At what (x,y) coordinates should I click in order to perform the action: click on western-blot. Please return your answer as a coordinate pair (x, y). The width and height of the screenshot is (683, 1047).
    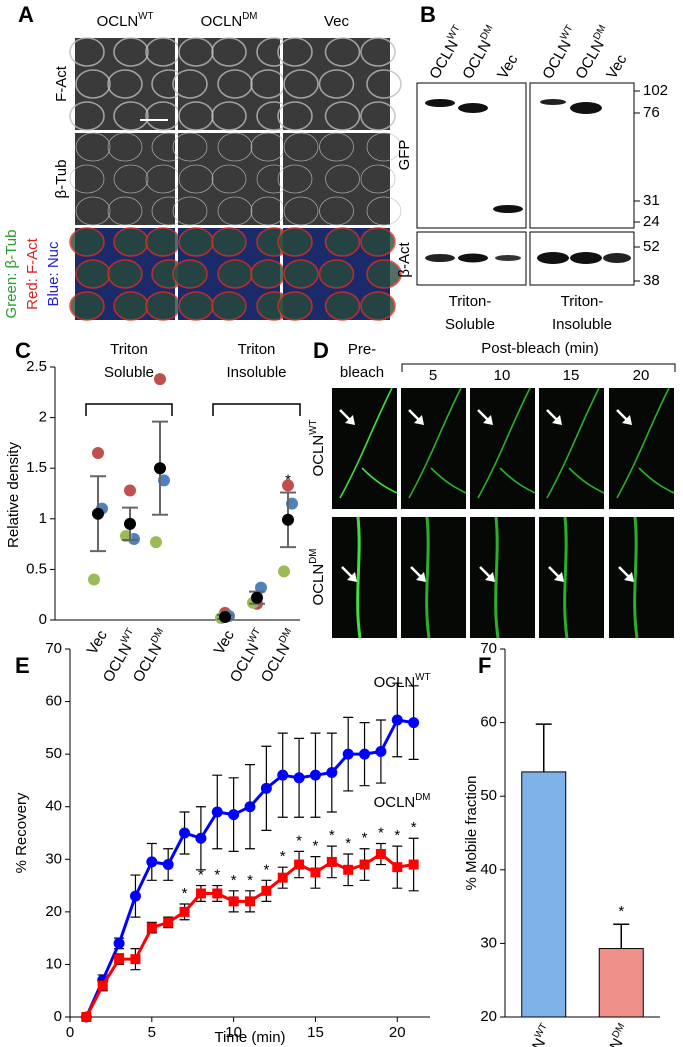
    Looking at the image, I should click on (525, 184).